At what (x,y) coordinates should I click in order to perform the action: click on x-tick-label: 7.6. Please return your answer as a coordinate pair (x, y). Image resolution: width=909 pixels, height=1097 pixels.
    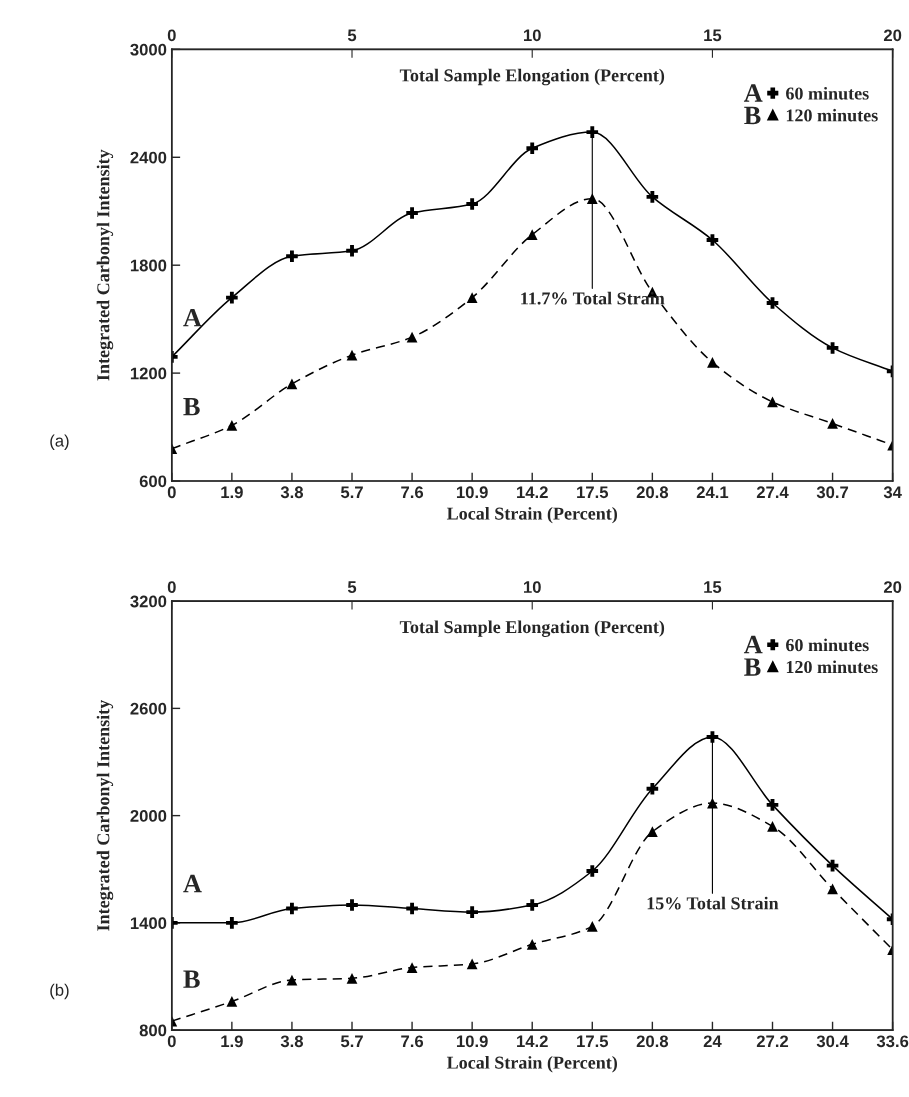
    Looking at the image, I should click on (412, 1041).